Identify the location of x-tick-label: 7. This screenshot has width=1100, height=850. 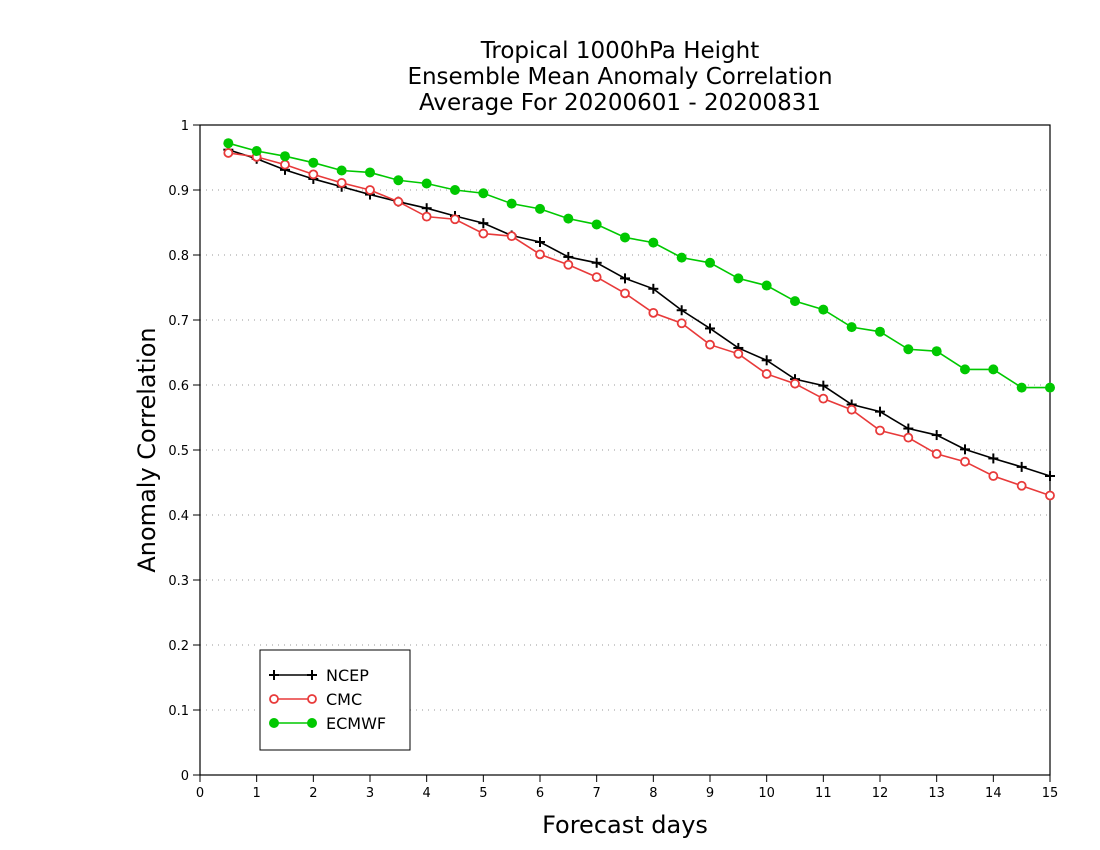
(597, 793).